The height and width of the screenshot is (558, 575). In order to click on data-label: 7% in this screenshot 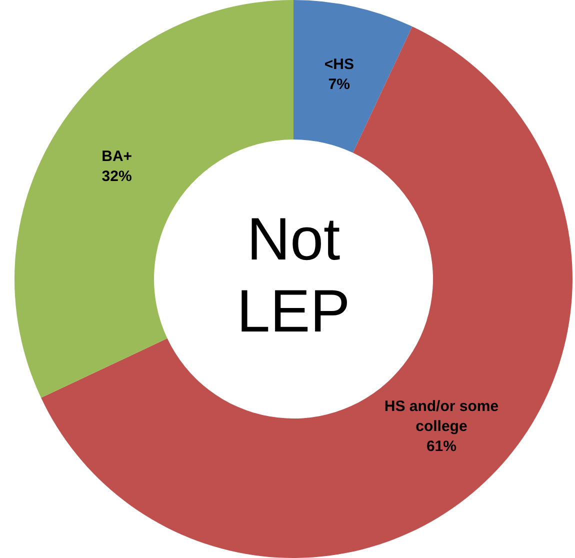, I will do `click(339, 84)`.